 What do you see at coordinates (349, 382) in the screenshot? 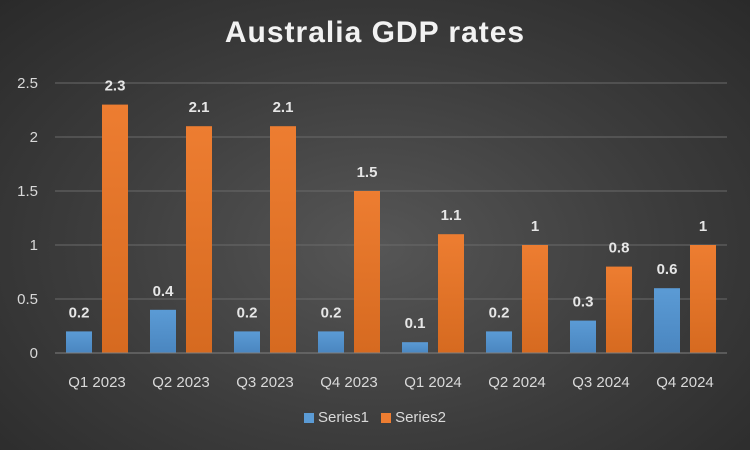
I see `x-tick-label: Q4 2023` at bounding box center [349, 382].